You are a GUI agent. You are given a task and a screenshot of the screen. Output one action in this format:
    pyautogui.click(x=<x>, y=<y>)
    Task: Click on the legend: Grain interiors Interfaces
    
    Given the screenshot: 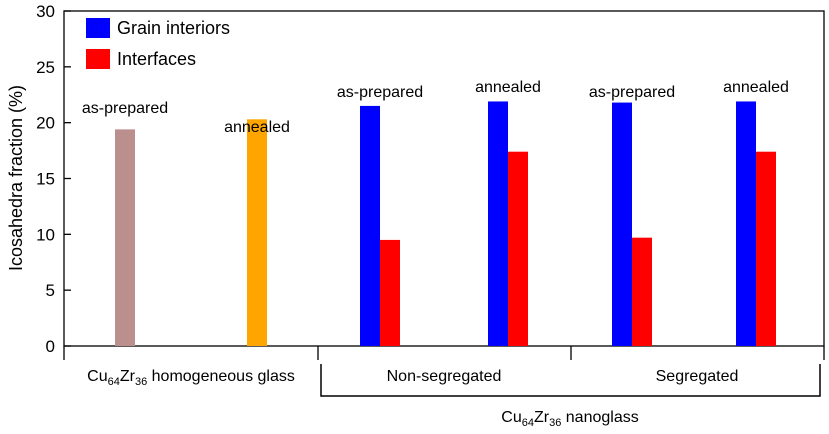 What is the action you would take?
    pyautogui.click(x=158, y=43)
    